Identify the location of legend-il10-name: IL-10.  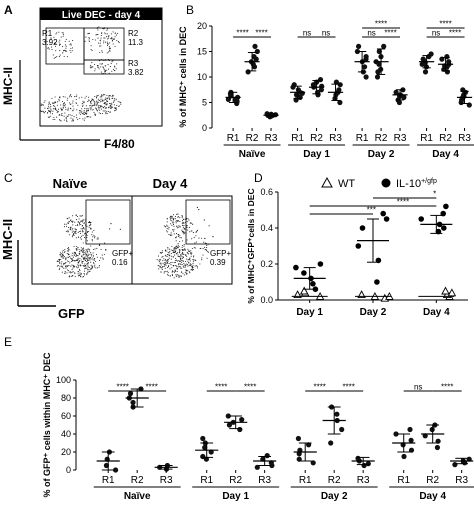
(408, 184).